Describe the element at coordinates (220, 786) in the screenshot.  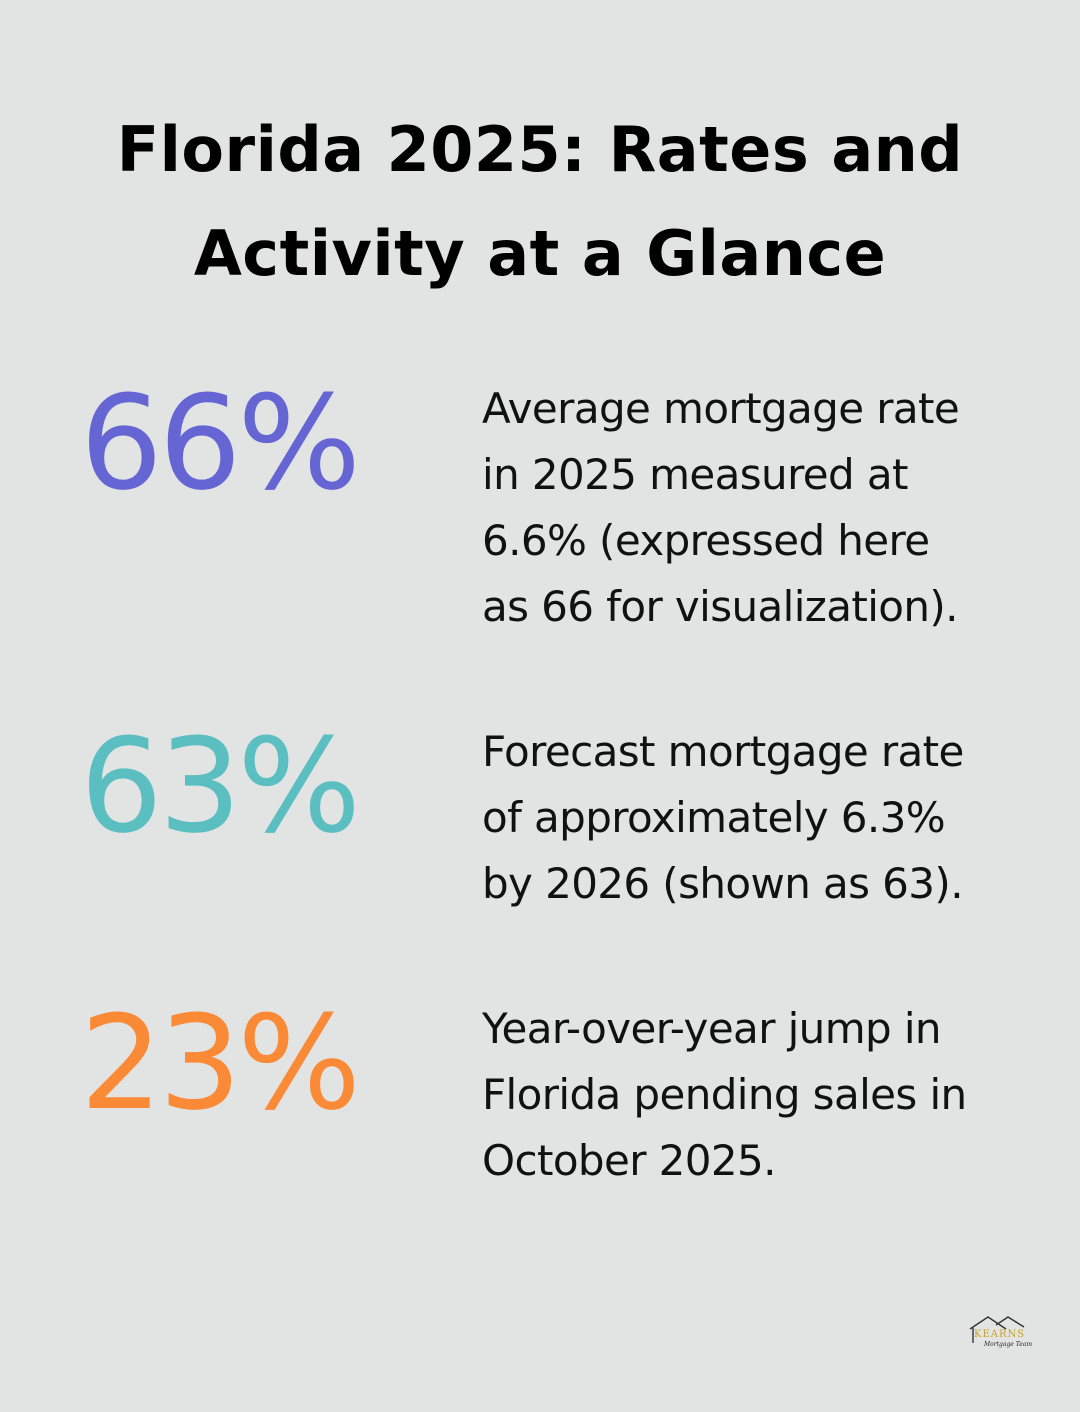
I see `stat-value-2: 63%` at that location.